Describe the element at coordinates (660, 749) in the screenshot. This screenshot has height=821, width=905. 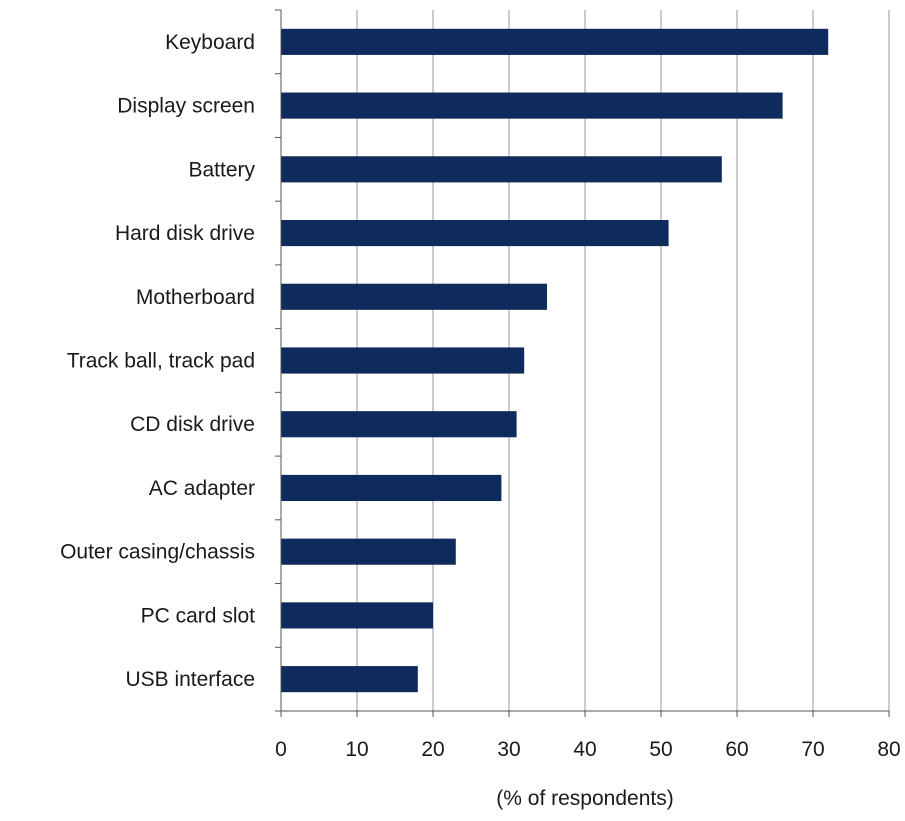
I see `x-tick-label: 50` at that location.